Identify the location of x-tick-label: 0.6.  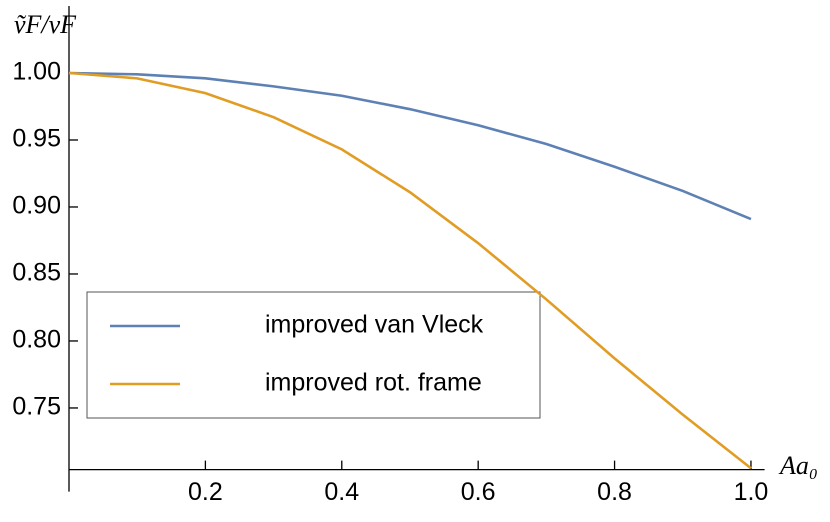
(478, 492).